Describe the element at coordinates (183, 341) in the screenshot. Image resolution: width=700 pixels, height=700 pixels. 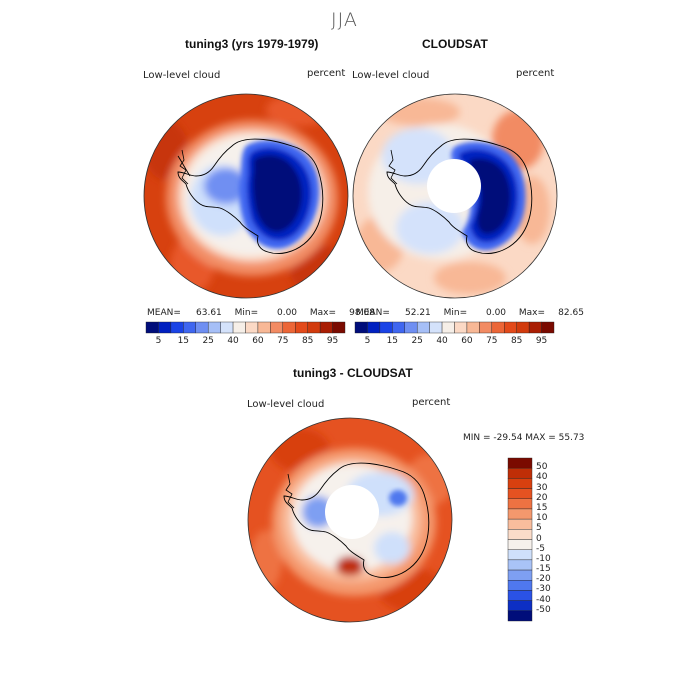
I see `colorbar-1-tick-label: 15` at that location.